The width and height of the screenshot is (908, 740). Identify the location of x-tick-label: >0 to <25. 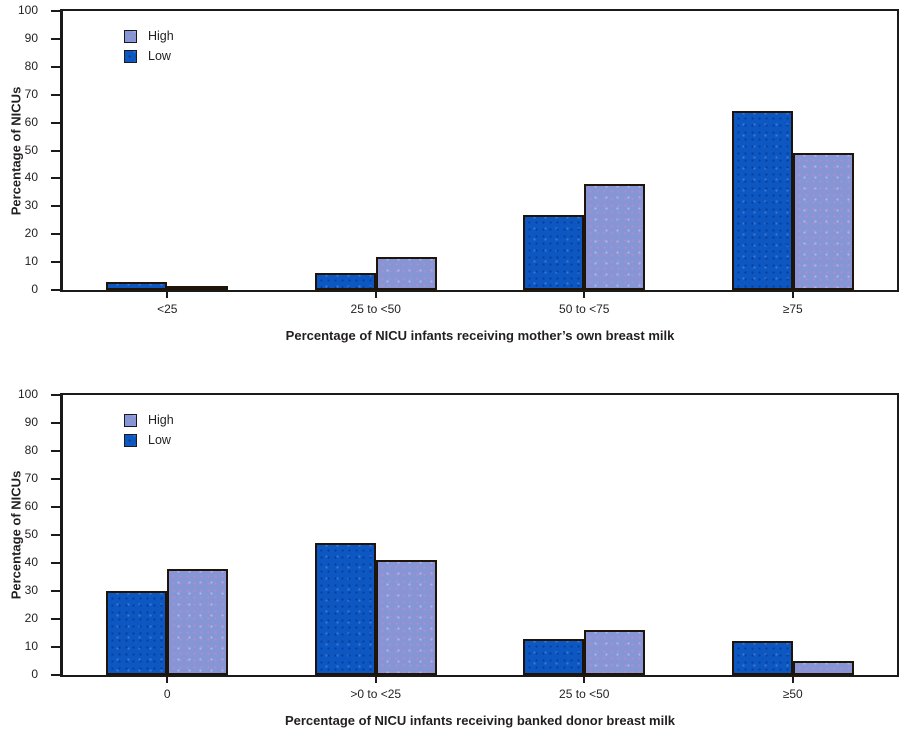
(376, 694).